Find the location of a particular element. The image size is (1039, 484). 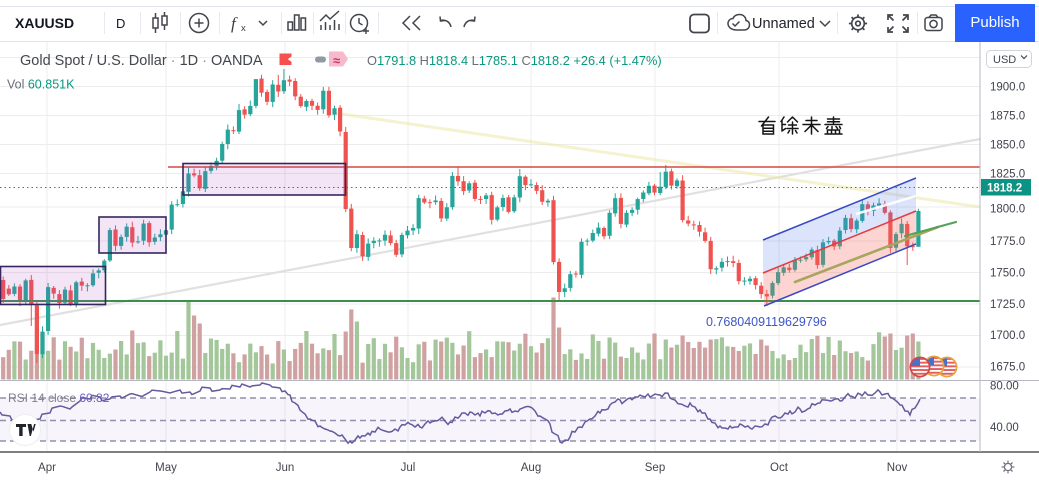

svg-text: RSI 14 close 60.82 is located at coordinates (59, 398).